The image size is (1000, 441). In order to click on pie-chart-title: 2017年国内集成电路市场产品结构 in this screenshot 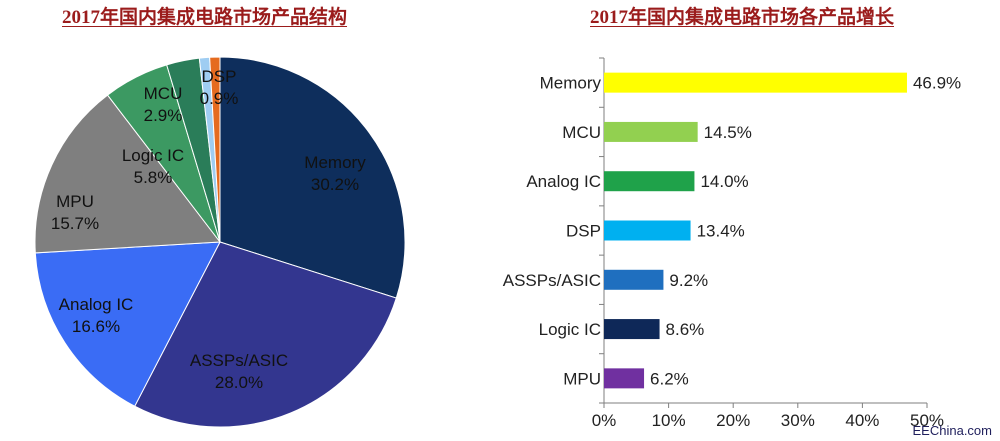, I will do `click(205, 17)`.